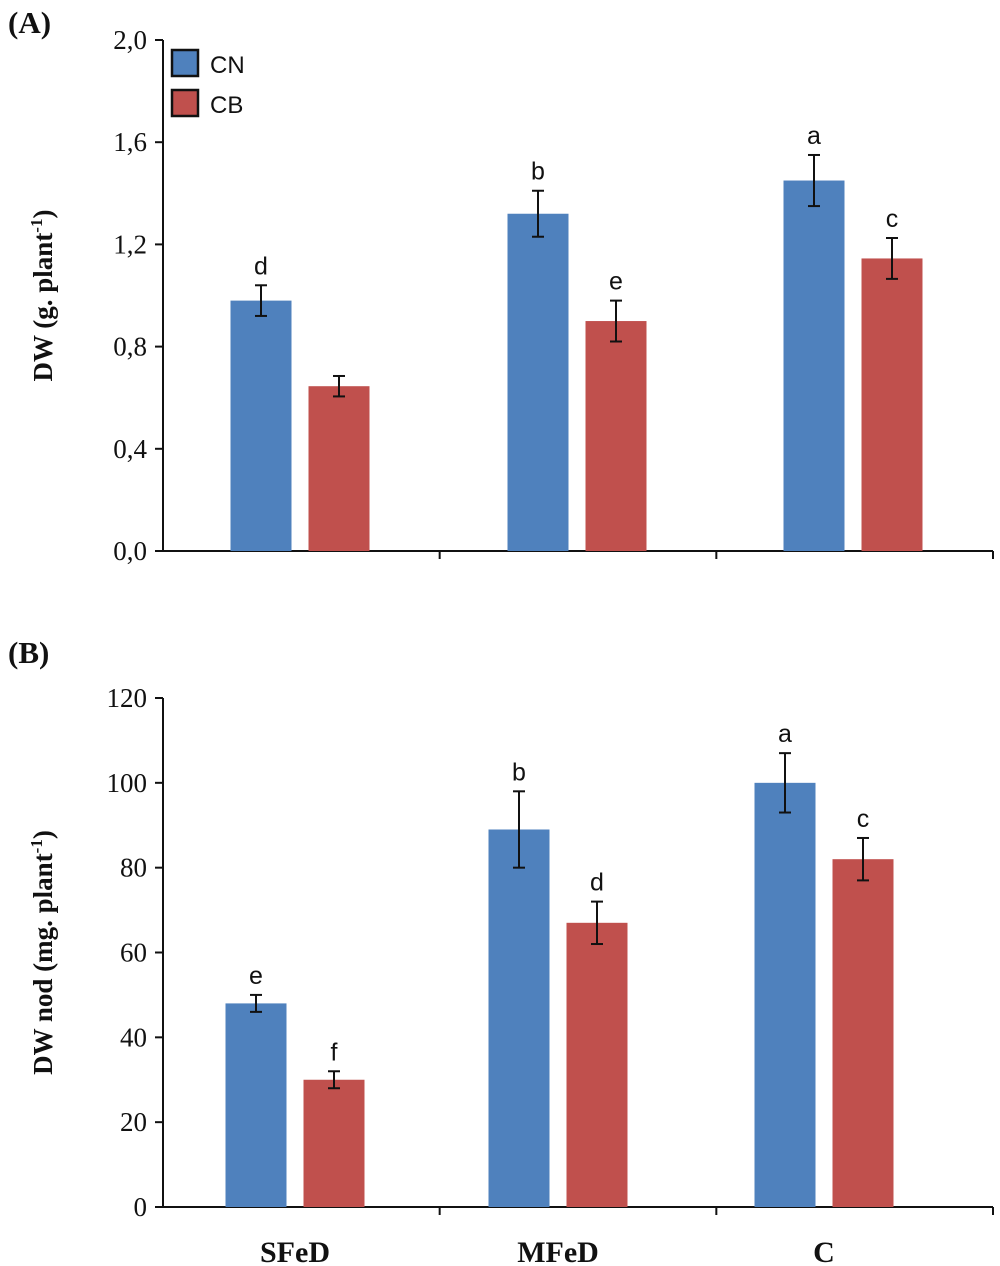 The width and height of the screenshot is (1000, 1266). What do you see at coordinates (863, 819) in the screenshot?
I see `b-significance-letter: c` at bounding box center [863, 819].